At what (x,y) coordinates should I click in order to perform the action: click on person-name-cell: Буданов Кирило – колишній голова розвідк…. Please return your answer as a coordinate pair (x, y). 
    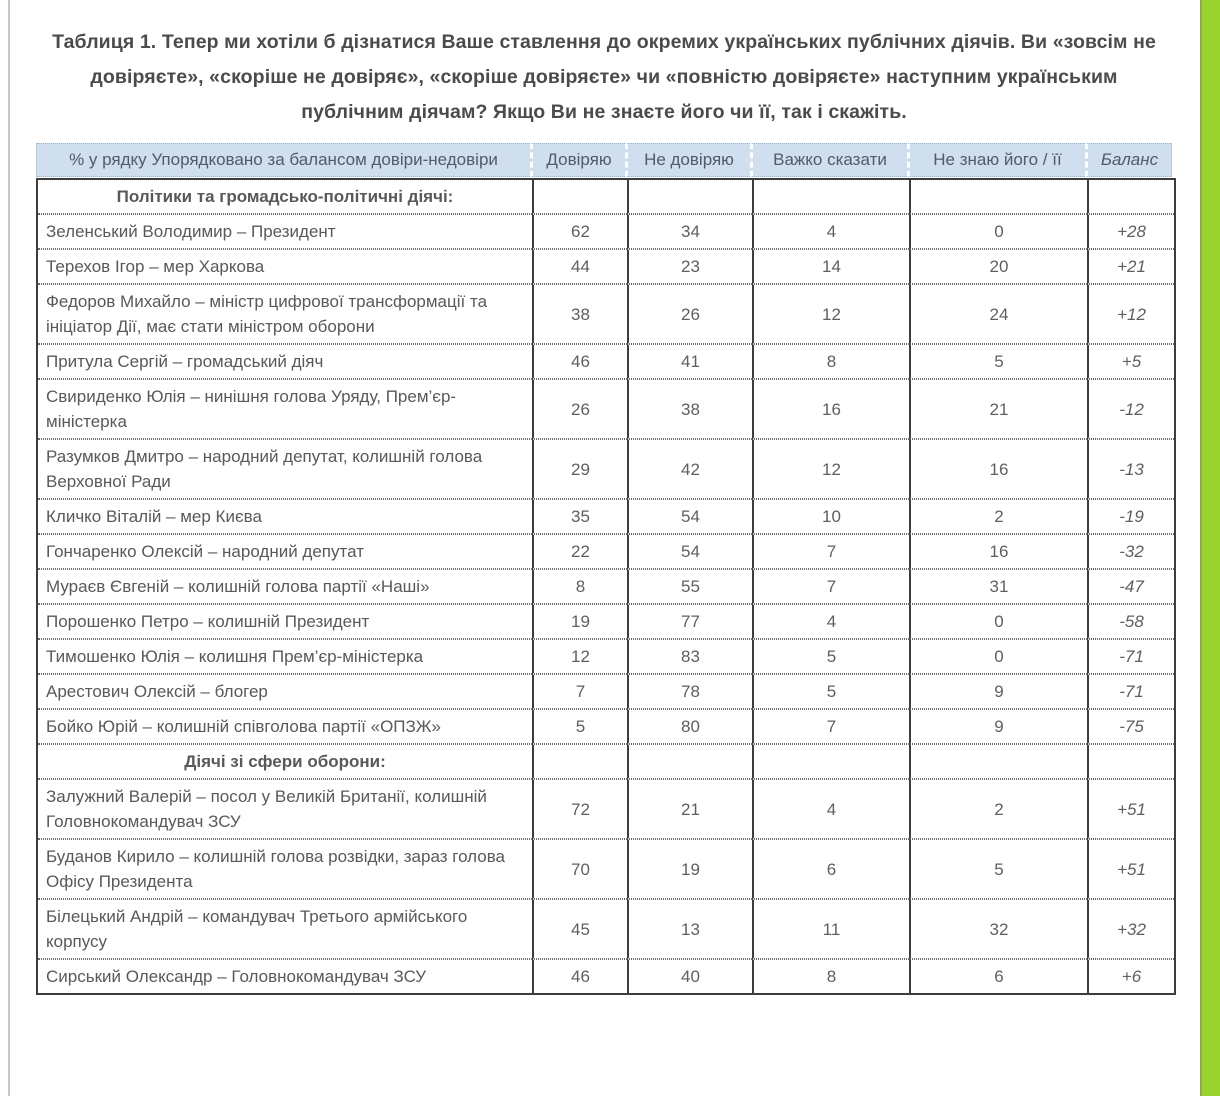
    Looking at the image, I should click on (285, 869).